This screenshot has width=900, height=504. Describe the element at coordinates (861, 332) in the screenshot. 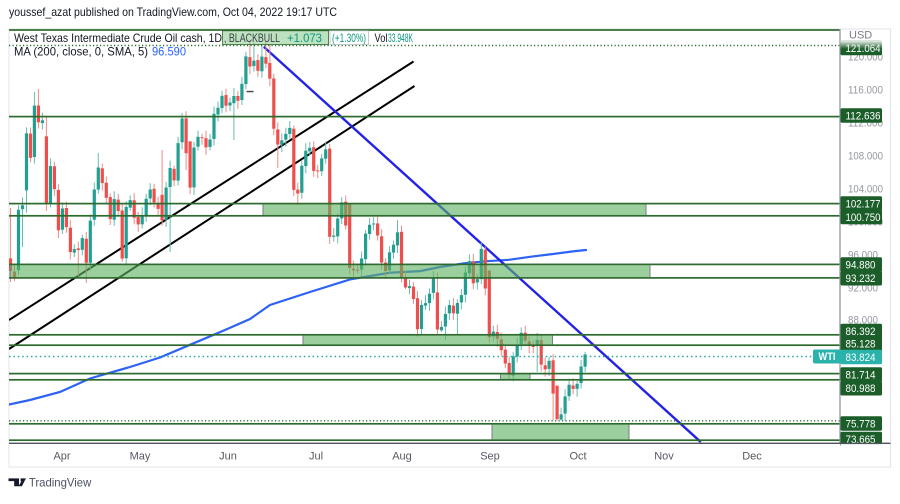

I see `svg-text: 86.392` at that location.